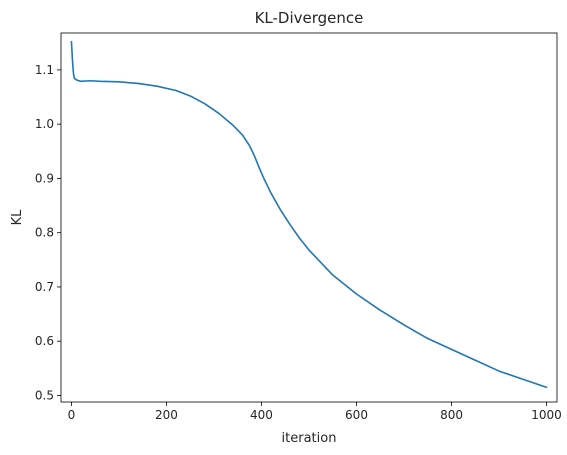 This screenshot has height=455, width=567. What do you see at coordinates (451, 415) in the screenshot?
I see `x-tick-label: 800` at bounding box center [451, 415].